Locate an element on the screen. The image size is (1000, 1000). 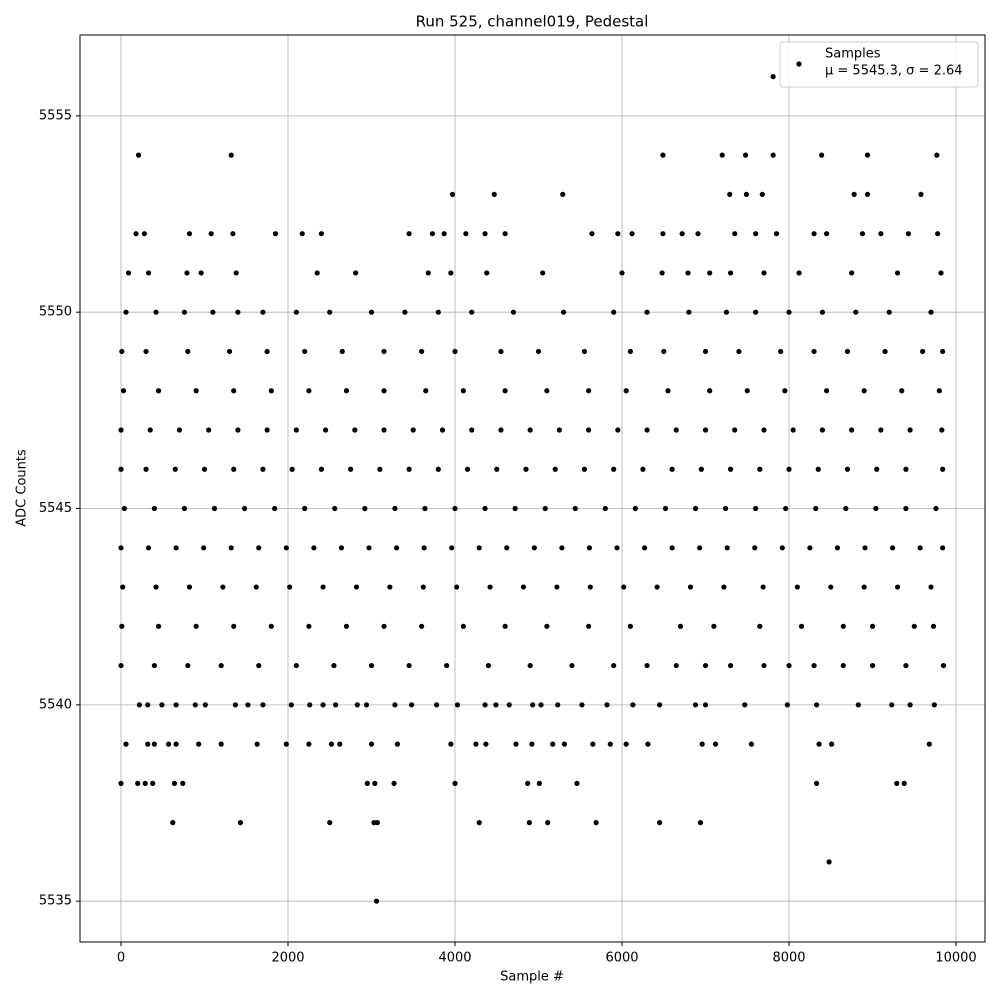
y-tick-label: 5550 is located at coordinates (55, 312).